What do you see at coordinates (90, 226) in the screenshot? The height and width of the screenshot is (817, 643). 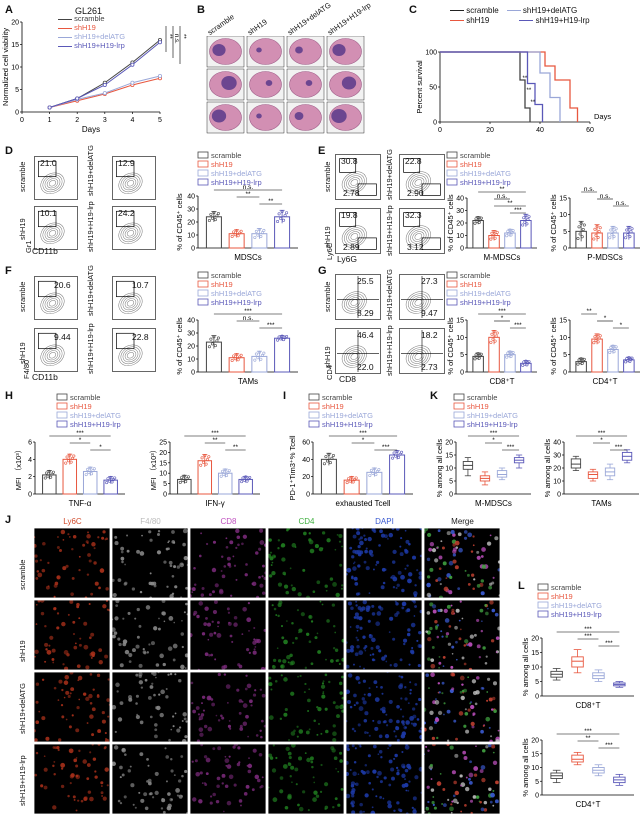 I see `flow-row-label: shH19+H19-lrp` at bounding box center [90, 226].